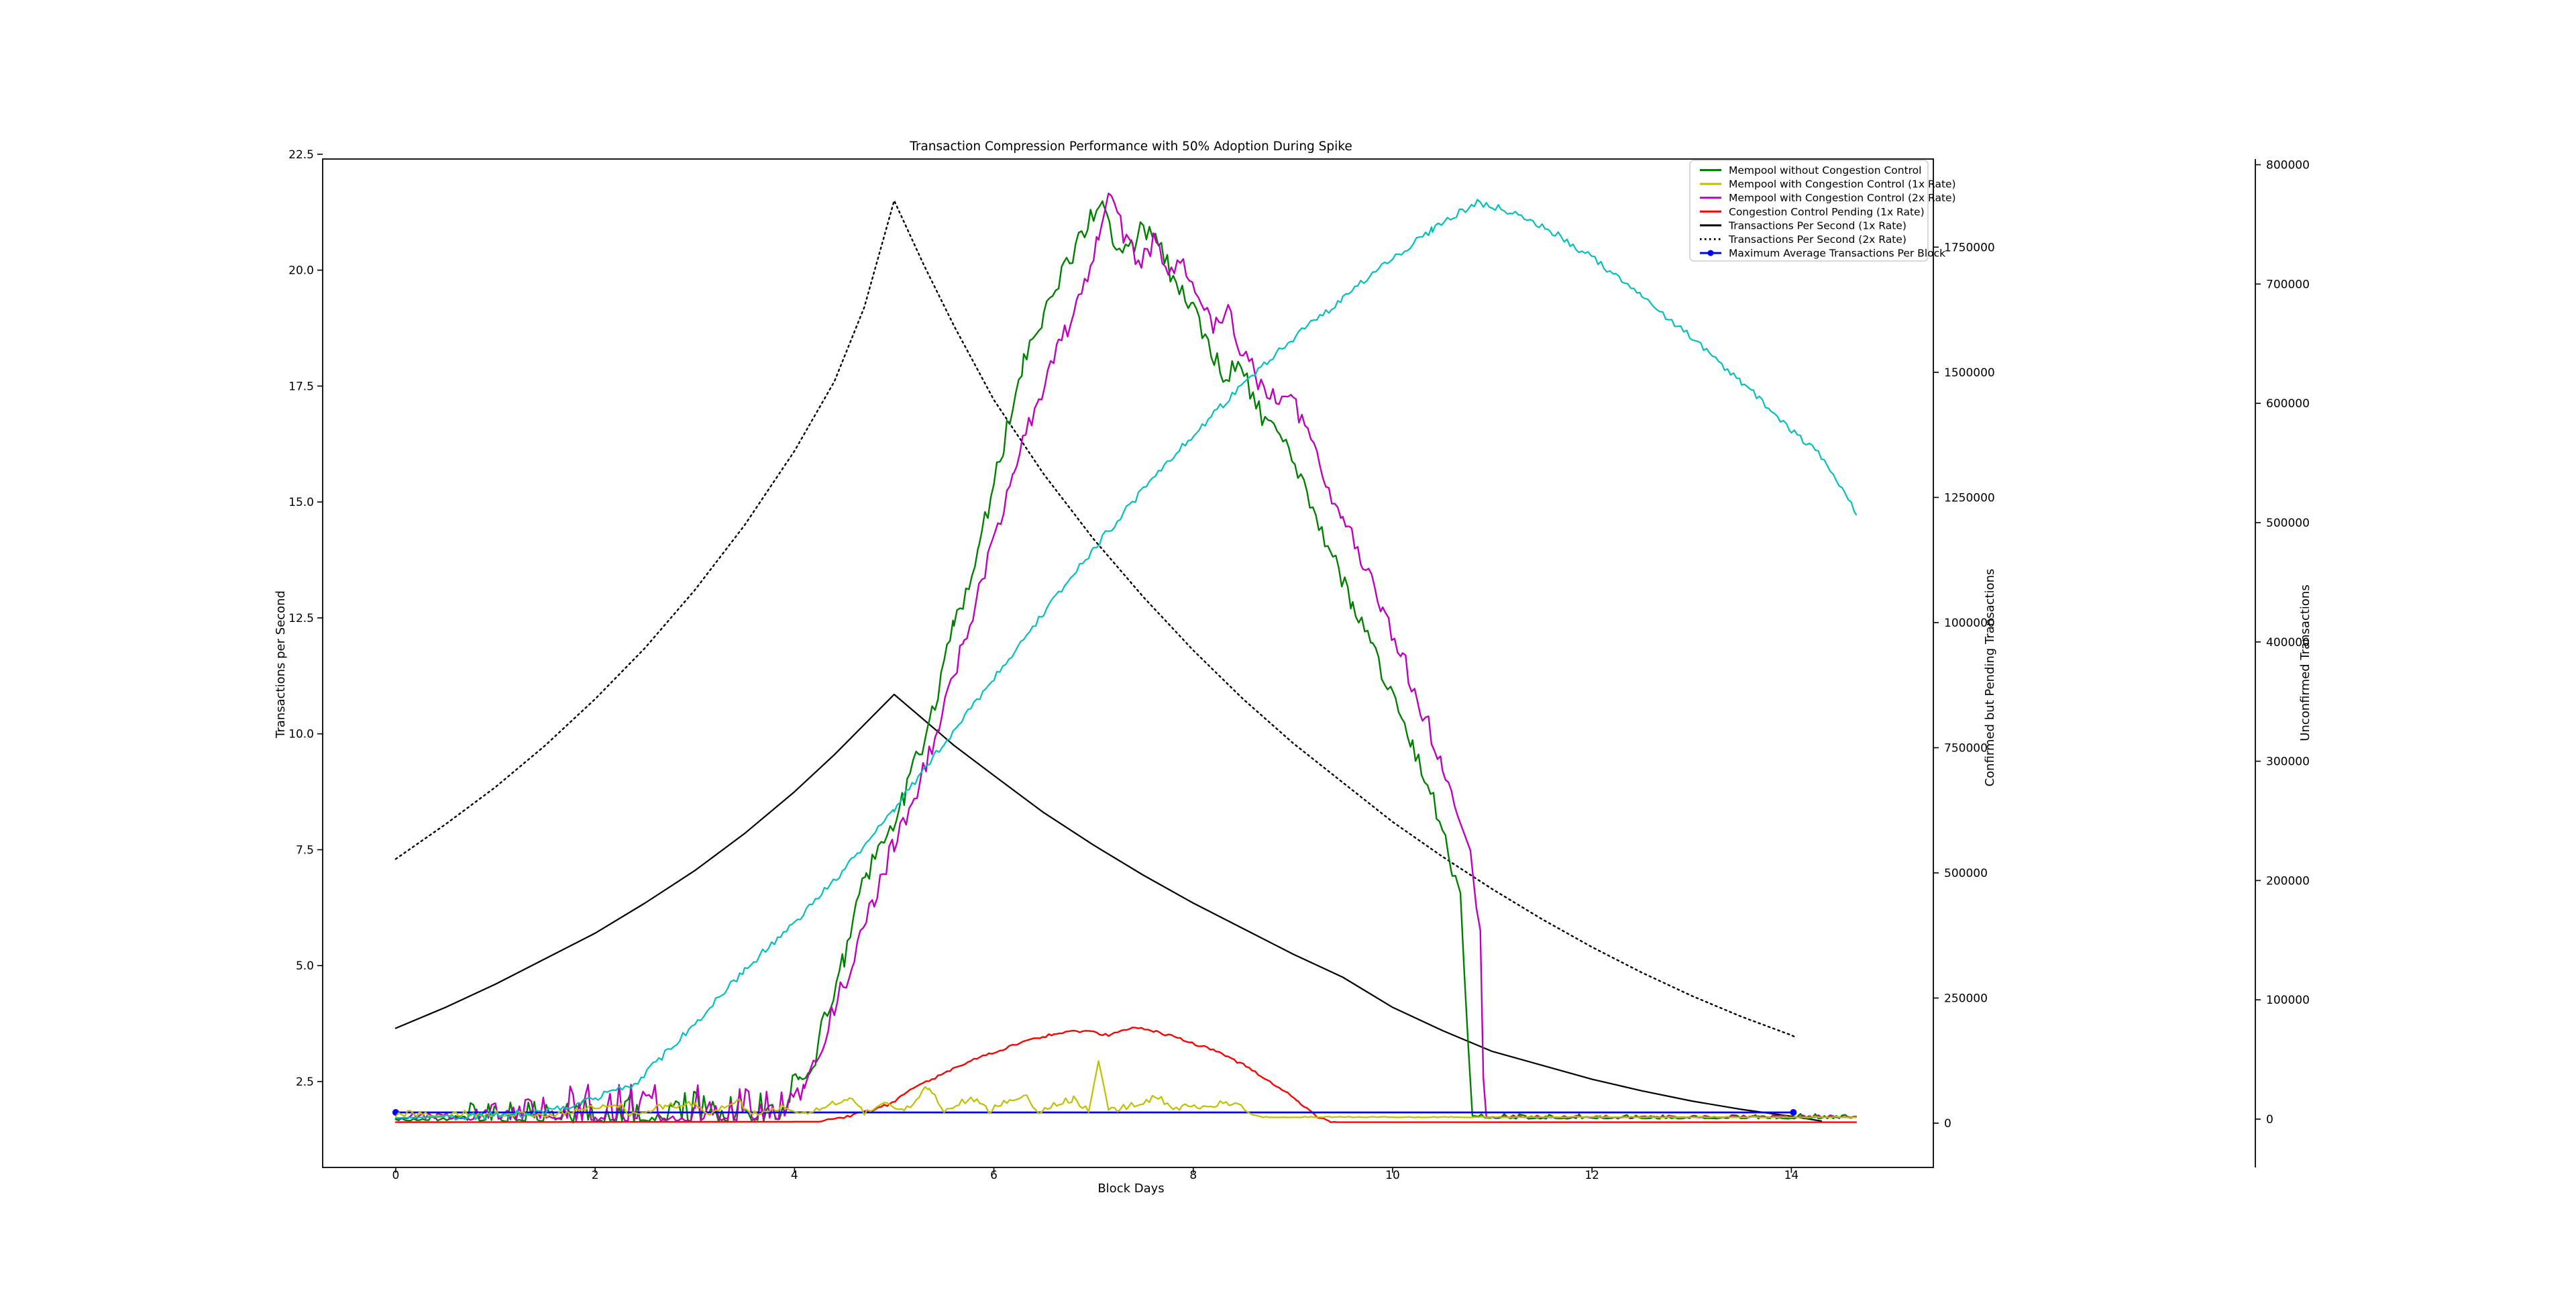 This screenshot has height=1307, width=2576. I want to click on y-tick-label-right2: 600000, so click(2288, 404).